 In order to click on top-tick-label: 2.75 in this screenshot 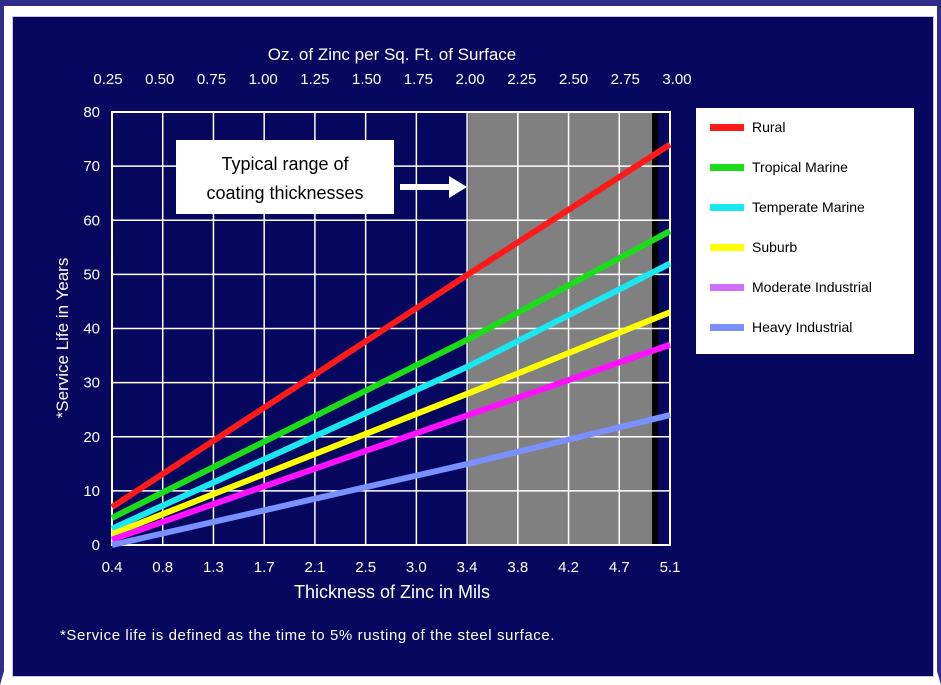, I will do `click(625, 79)`.